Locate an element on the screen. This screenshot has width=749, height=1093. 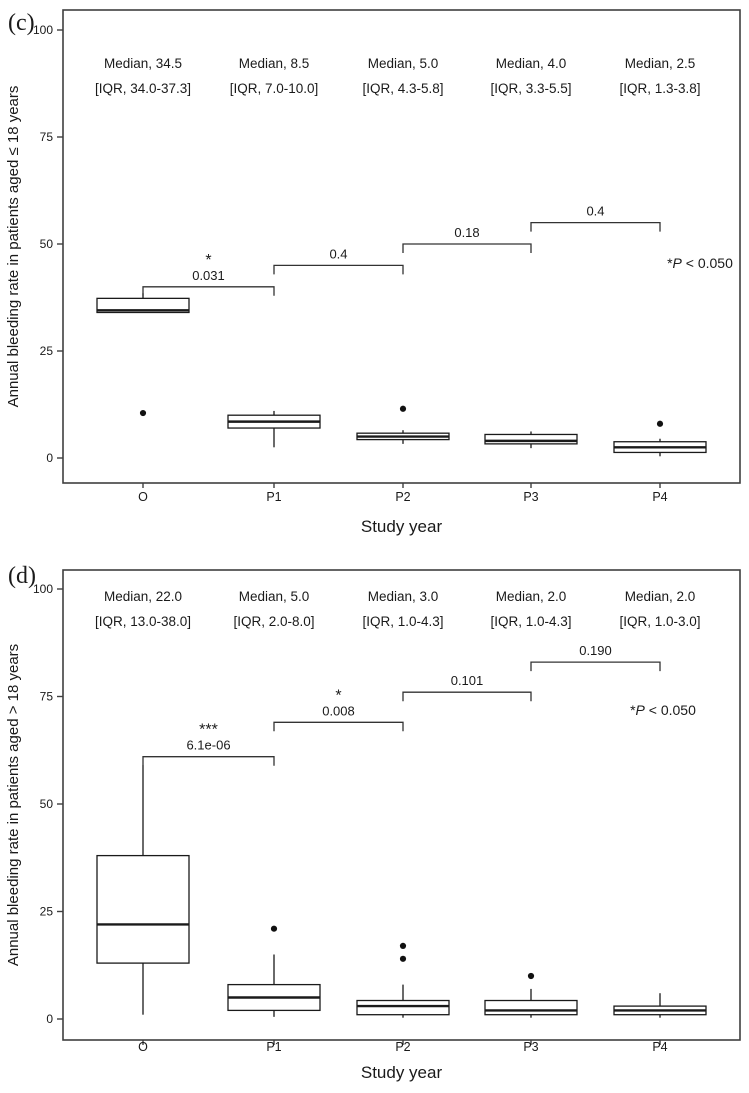
iqr-annotation: [IQR, 13.0-38.0] is located at coordinates (143, 621).